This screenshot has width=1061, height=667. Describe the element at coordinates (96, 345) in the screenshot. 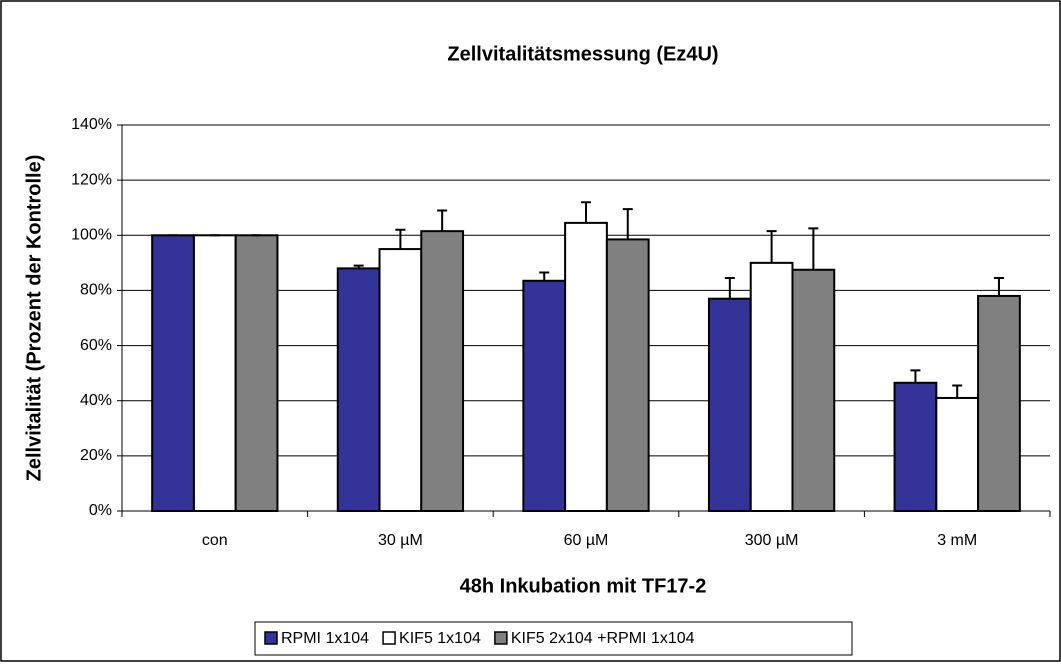

I see `y-tick-label: 60%` at that location.